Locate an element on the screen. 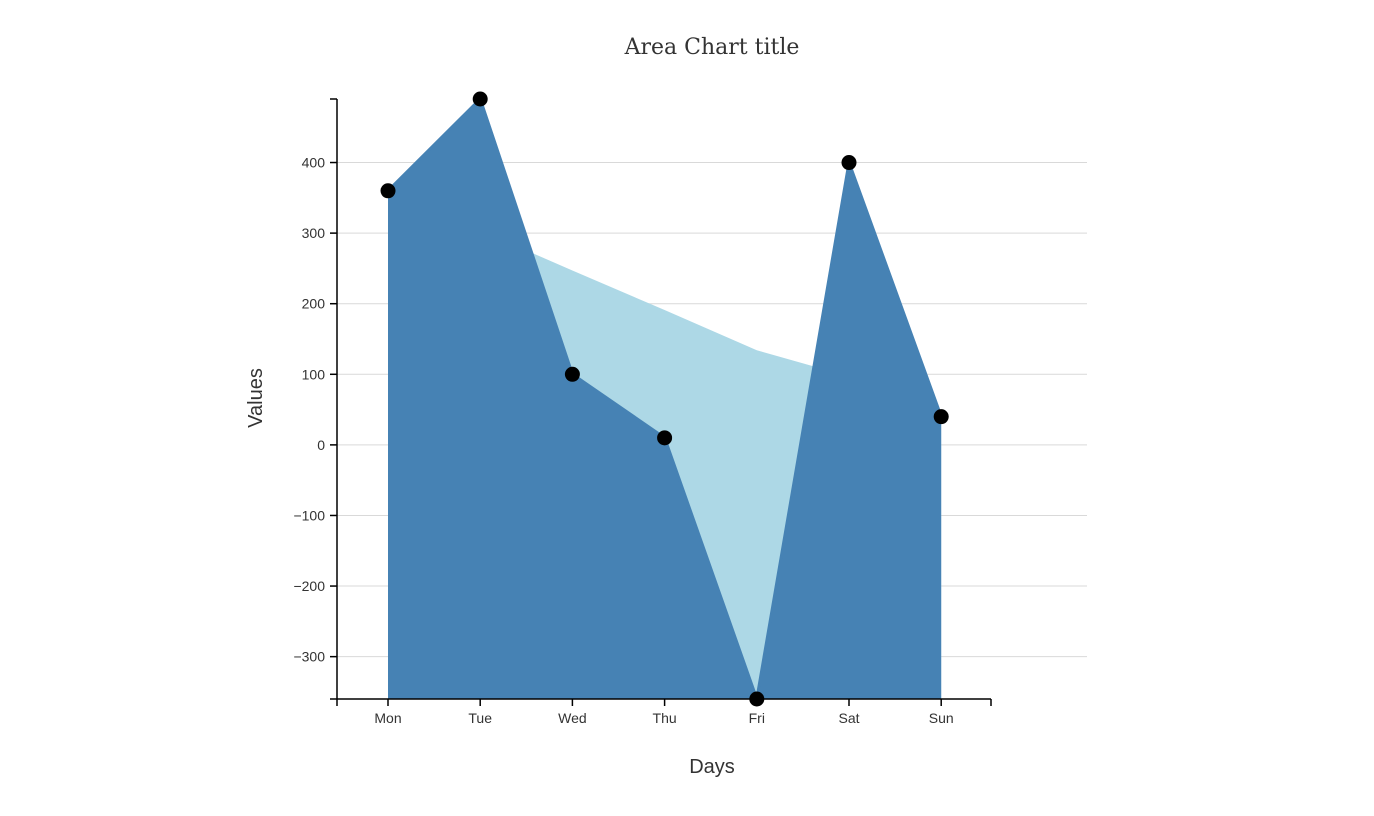 This screenshot has width=1374, height=816. y-axis-label: Values is located at coordinates (256, 398).